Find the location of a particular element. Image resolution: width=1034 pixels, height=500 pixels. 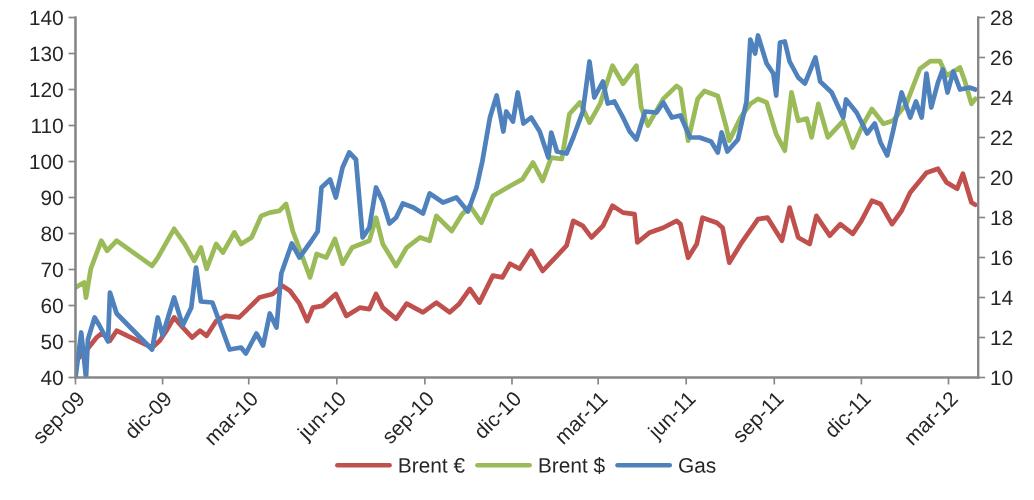

y2-tick-label: 26 is located at coordinates (1002, 58).